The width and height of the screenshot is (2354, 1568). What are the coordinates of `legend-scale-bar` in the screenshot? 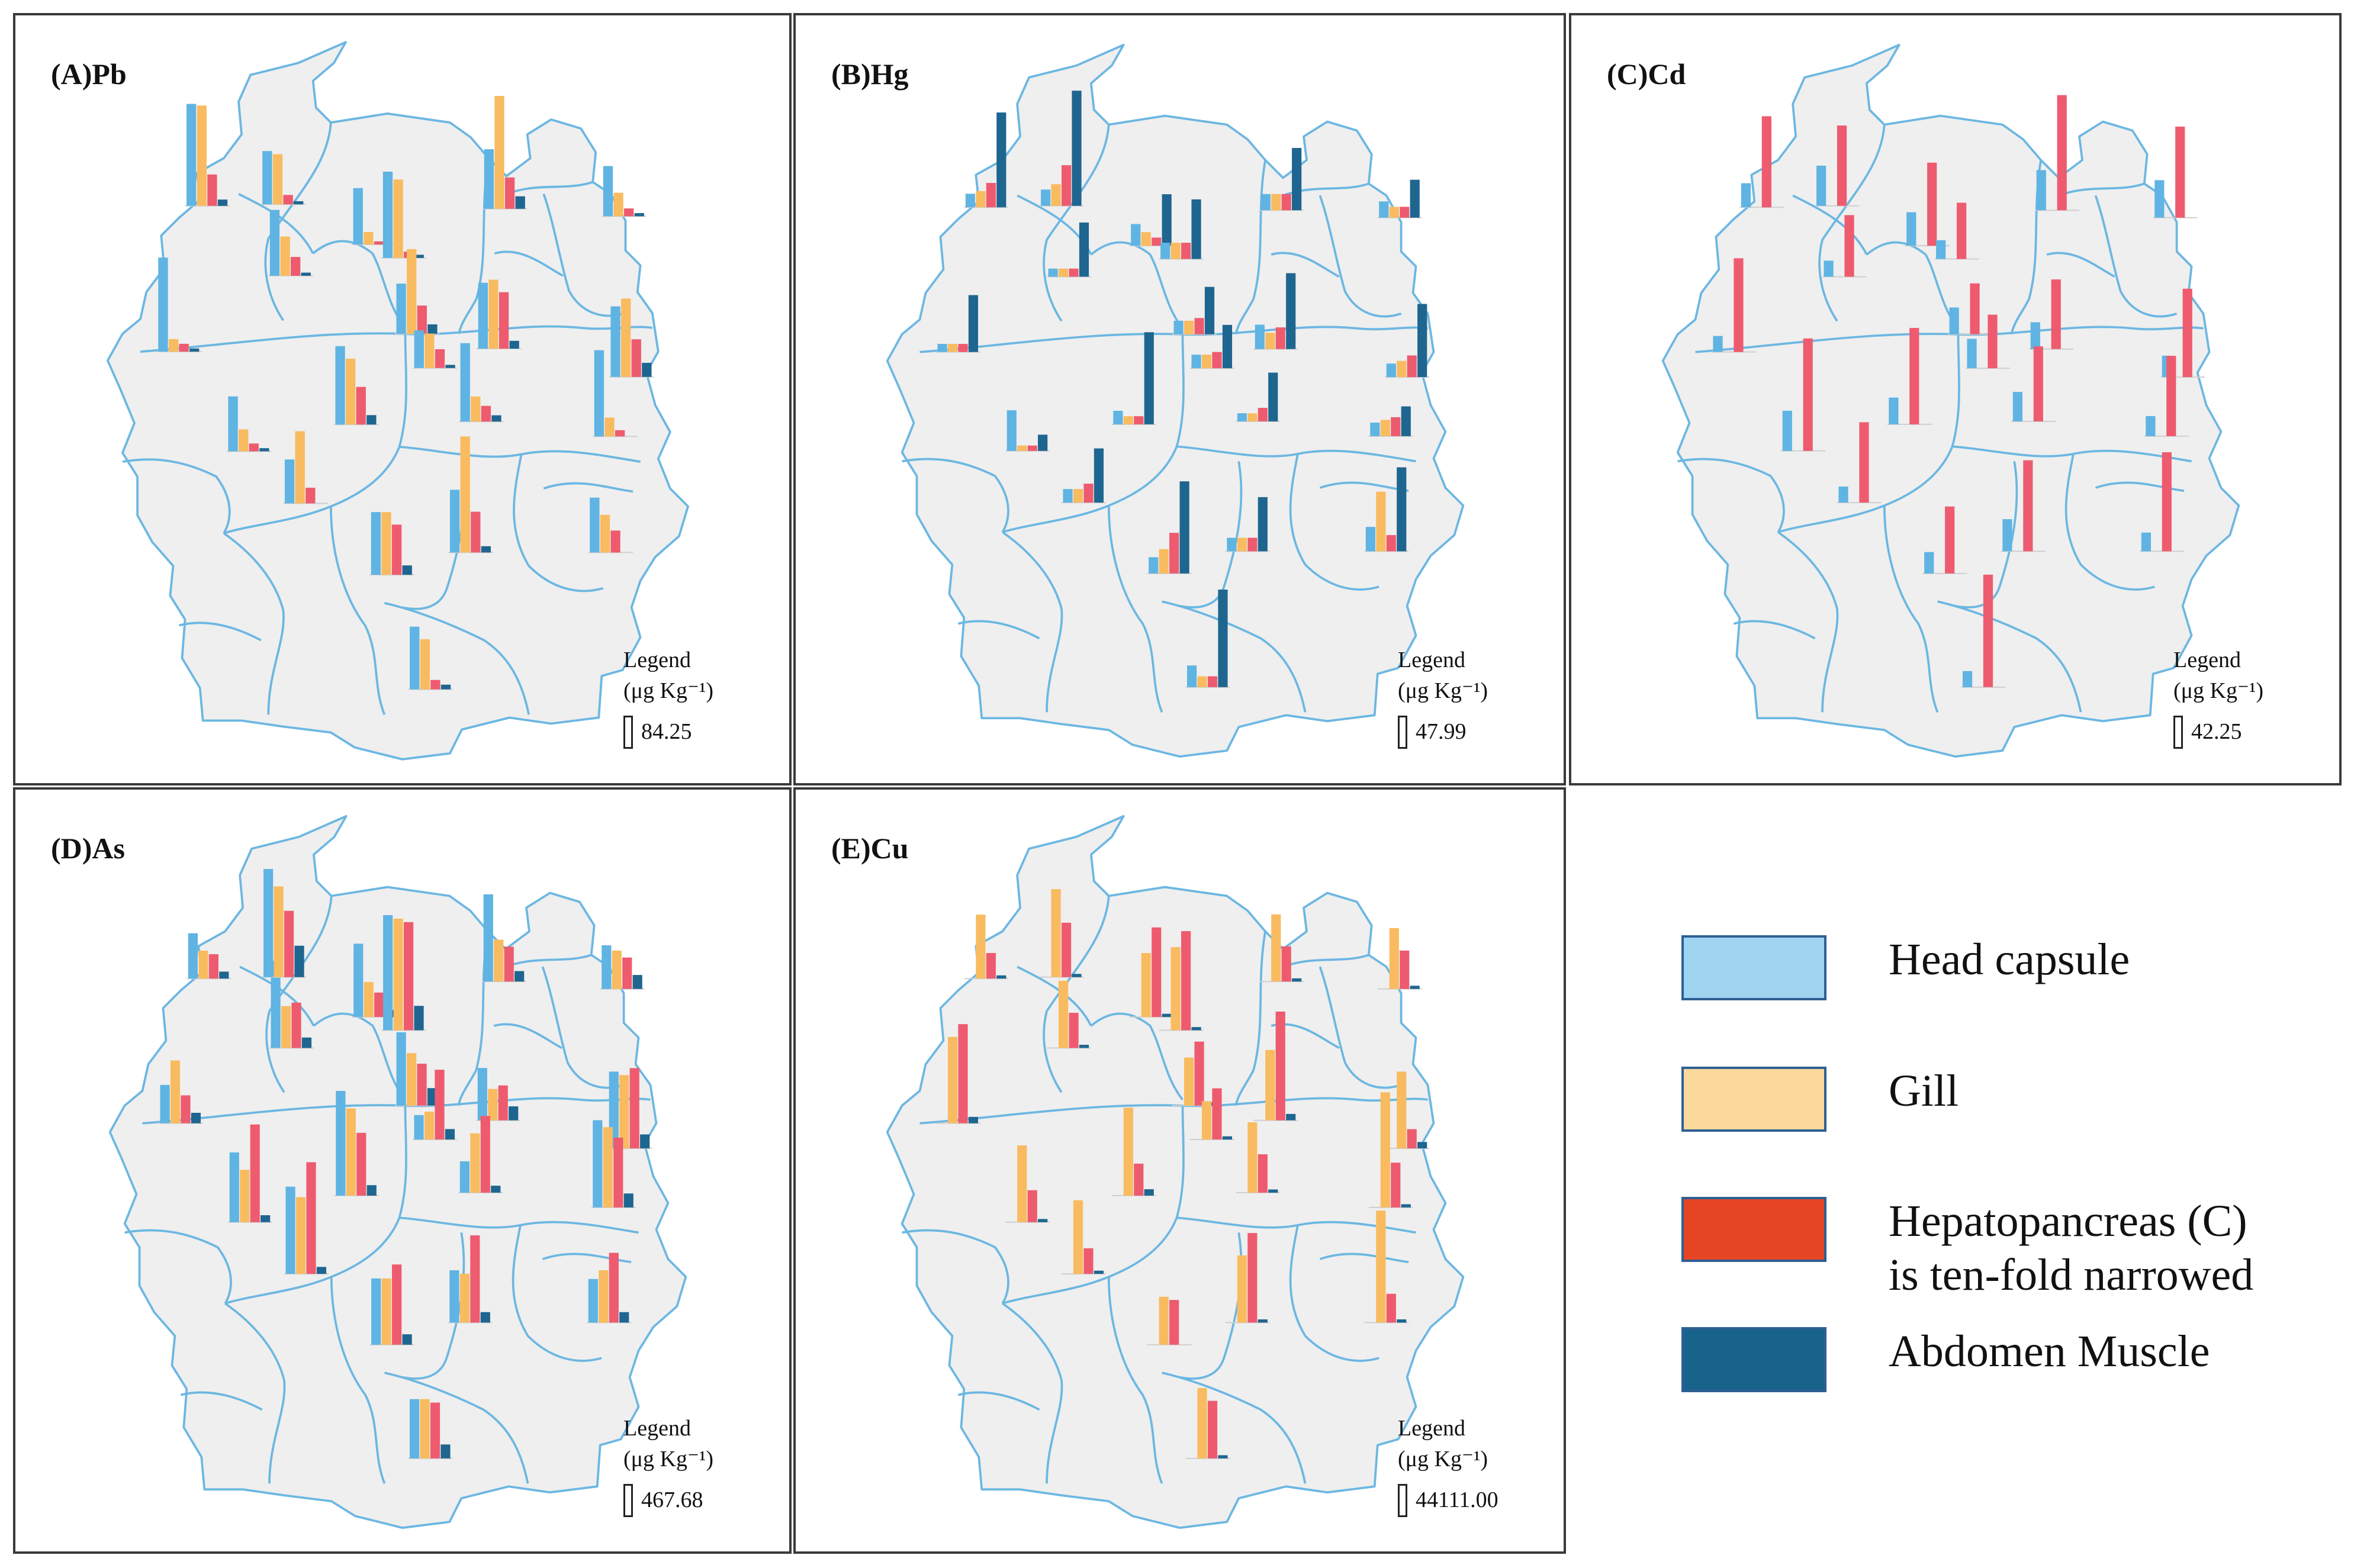 It's located at (2178, 732).